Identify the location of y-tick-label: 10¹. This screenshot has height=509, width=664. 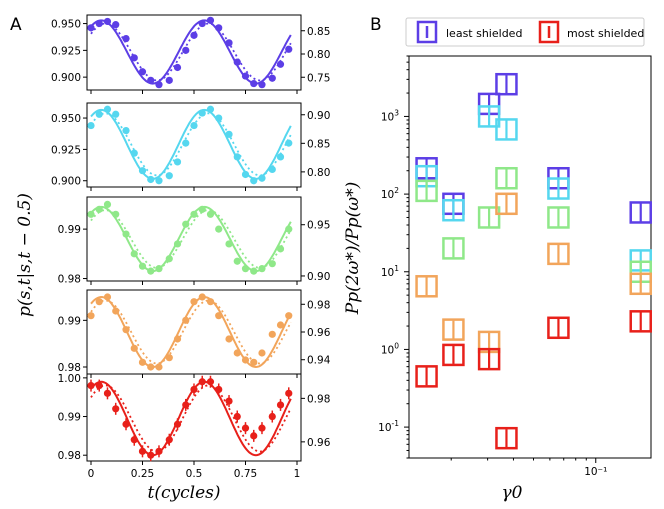
(390, 271).